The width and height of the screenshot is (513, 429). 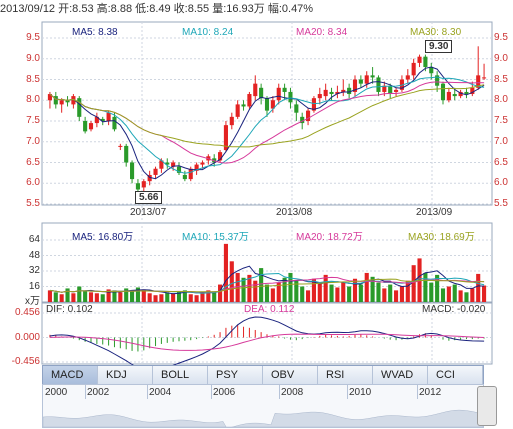 What do you see at coordinates (70, 375) in the screenshot?
I see `tab-macd: MACD` at bounding box center [70, 375].